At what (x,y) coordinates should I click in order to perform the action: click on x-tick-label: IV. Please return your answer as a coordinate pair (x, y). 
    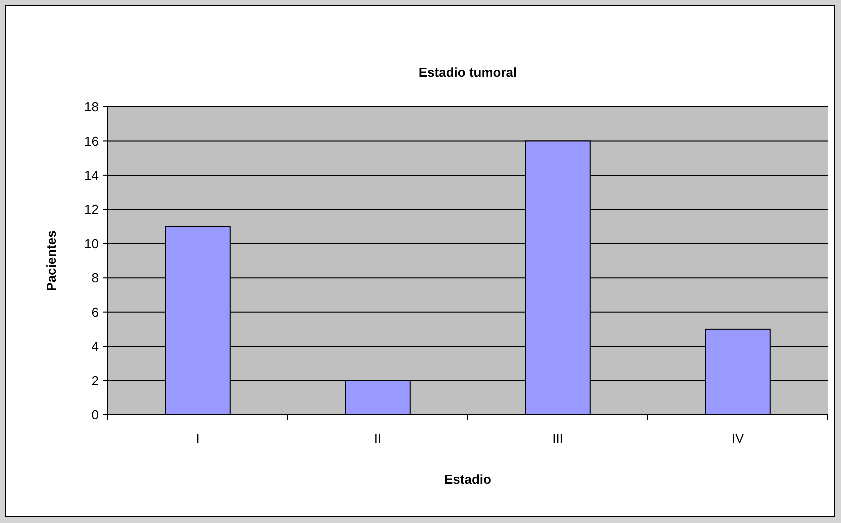
    Looking at the image, I should click on (738, 438).